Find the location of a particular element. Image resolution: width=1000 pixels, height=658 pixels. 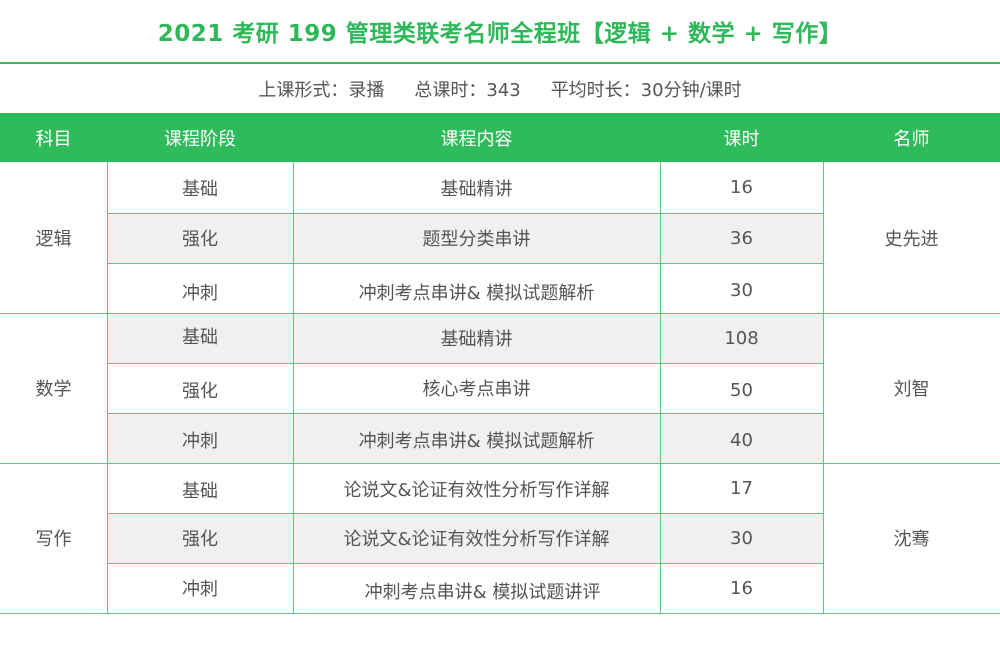

course-meta: 上课形式：录播 总课时：343 平均时长：30分钟/课时 is located at coordinates (500, 88).